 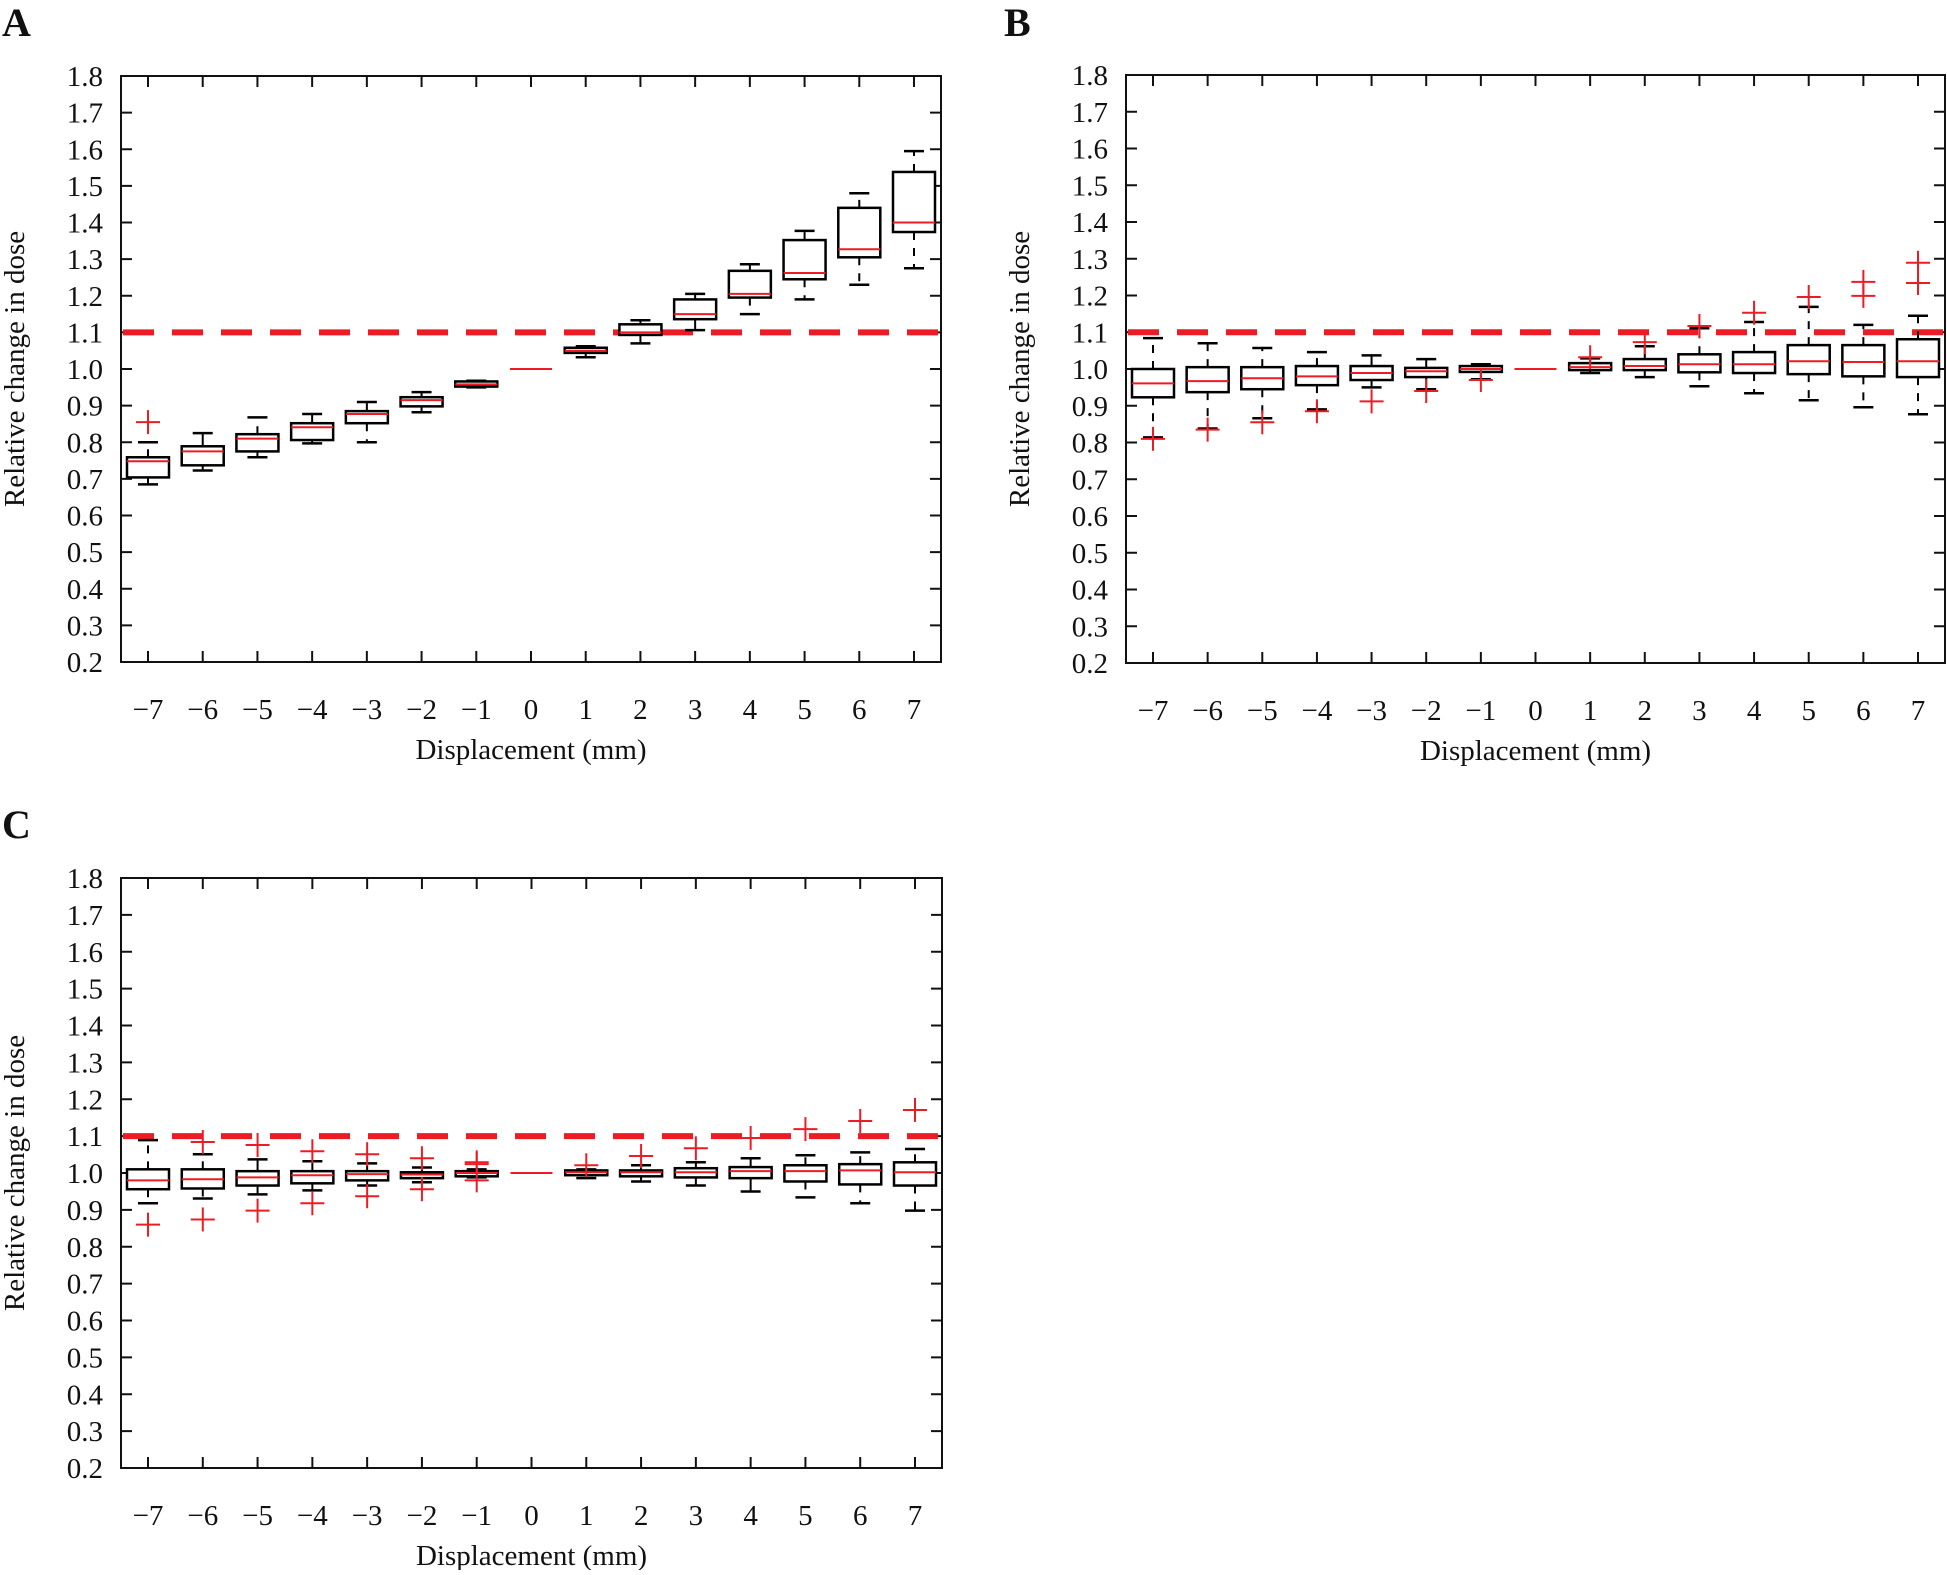 I want to click on x-tick-label: −3, so click(x=366, y=710).